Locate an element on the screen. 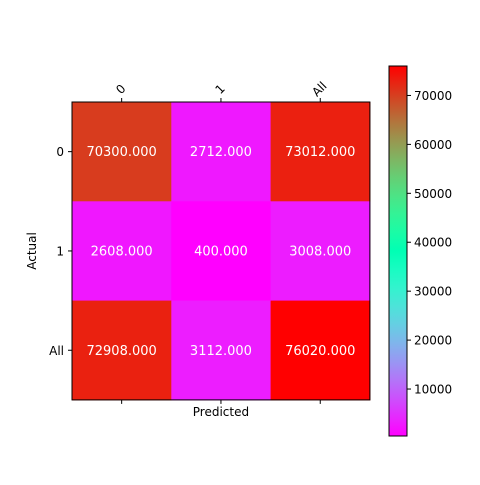 The image size is (480, 485). y-tick-label: 0 is located at coordinates (60, 152).